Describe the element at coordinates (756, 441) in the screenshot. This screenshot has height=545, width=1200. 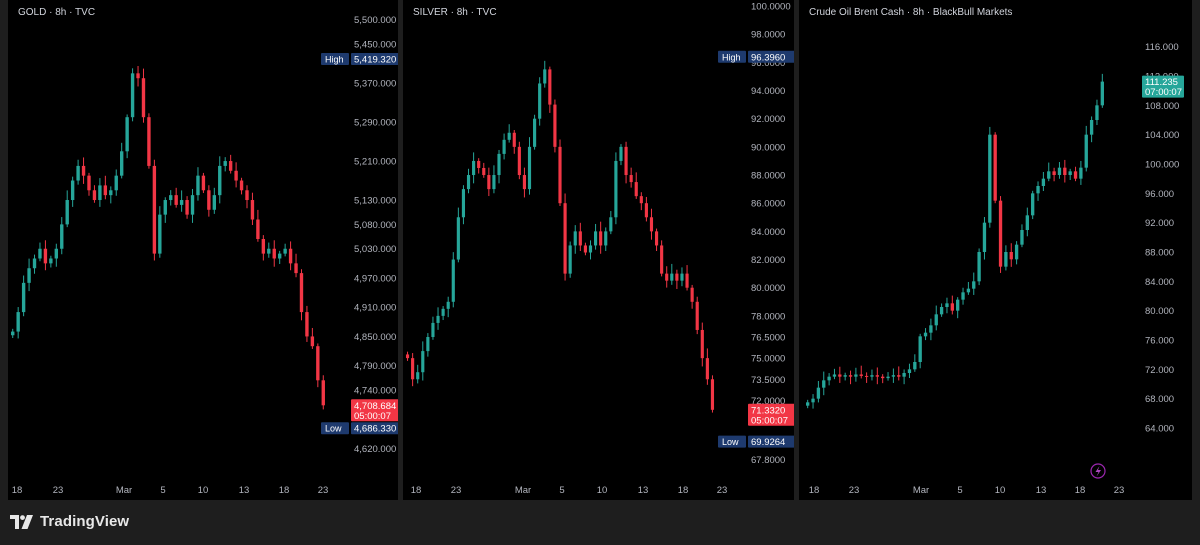
I see `silver-low-tag: 69.9264 Low` at that location.